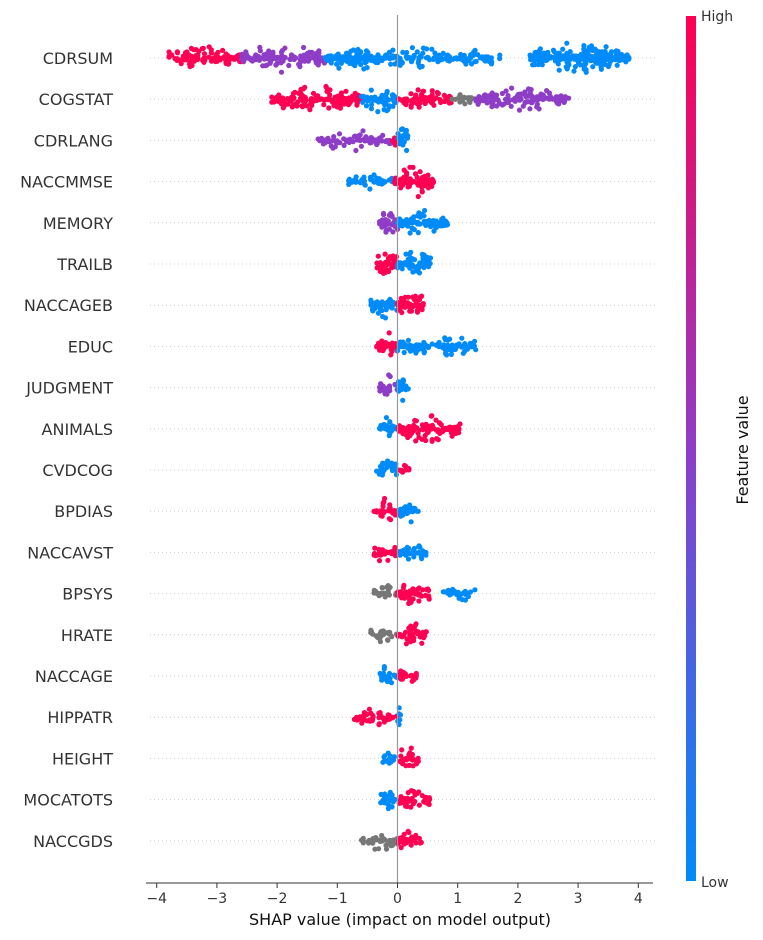  Describe the element at coordinates (73, 841) in the screenshot. I see `feature-label: NACCGDS` at that location.